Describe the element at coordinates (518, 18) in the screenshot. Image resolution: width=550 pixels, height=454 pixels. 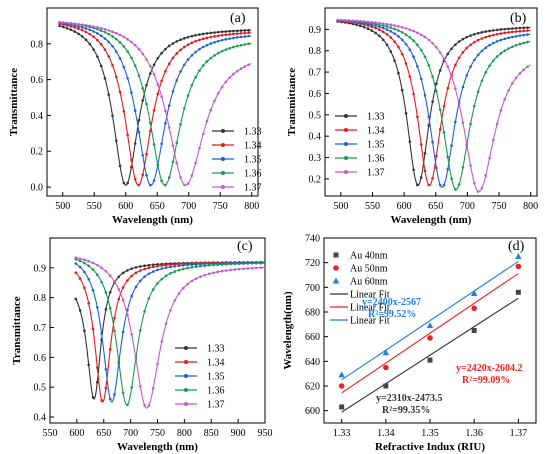
I see `panel-label: (b)` at that location.